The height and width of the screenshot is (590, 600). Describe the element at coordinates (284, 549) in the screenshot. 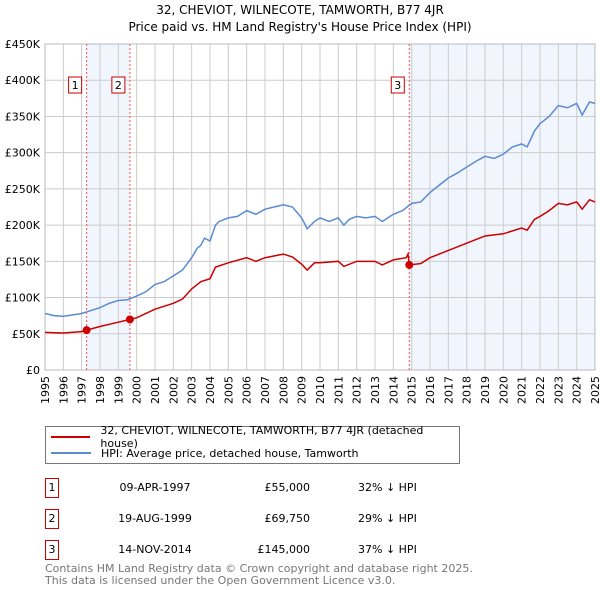

I see `sale-price: £145,000` at that location.